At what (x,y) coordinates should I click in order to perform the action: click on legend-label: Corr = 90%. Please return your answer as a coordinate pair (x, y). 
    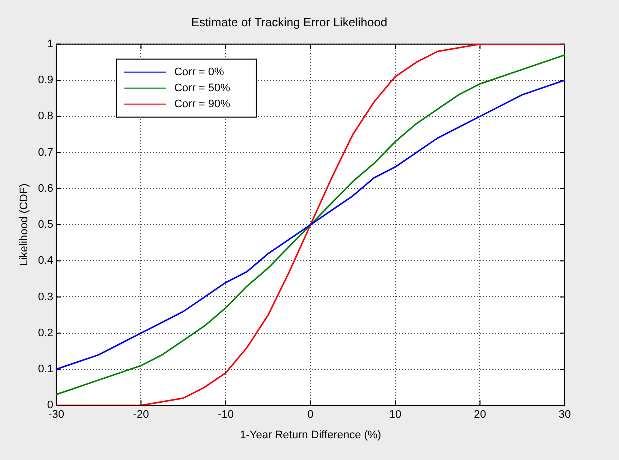
    Looking at the image, I should click on (202, 104).